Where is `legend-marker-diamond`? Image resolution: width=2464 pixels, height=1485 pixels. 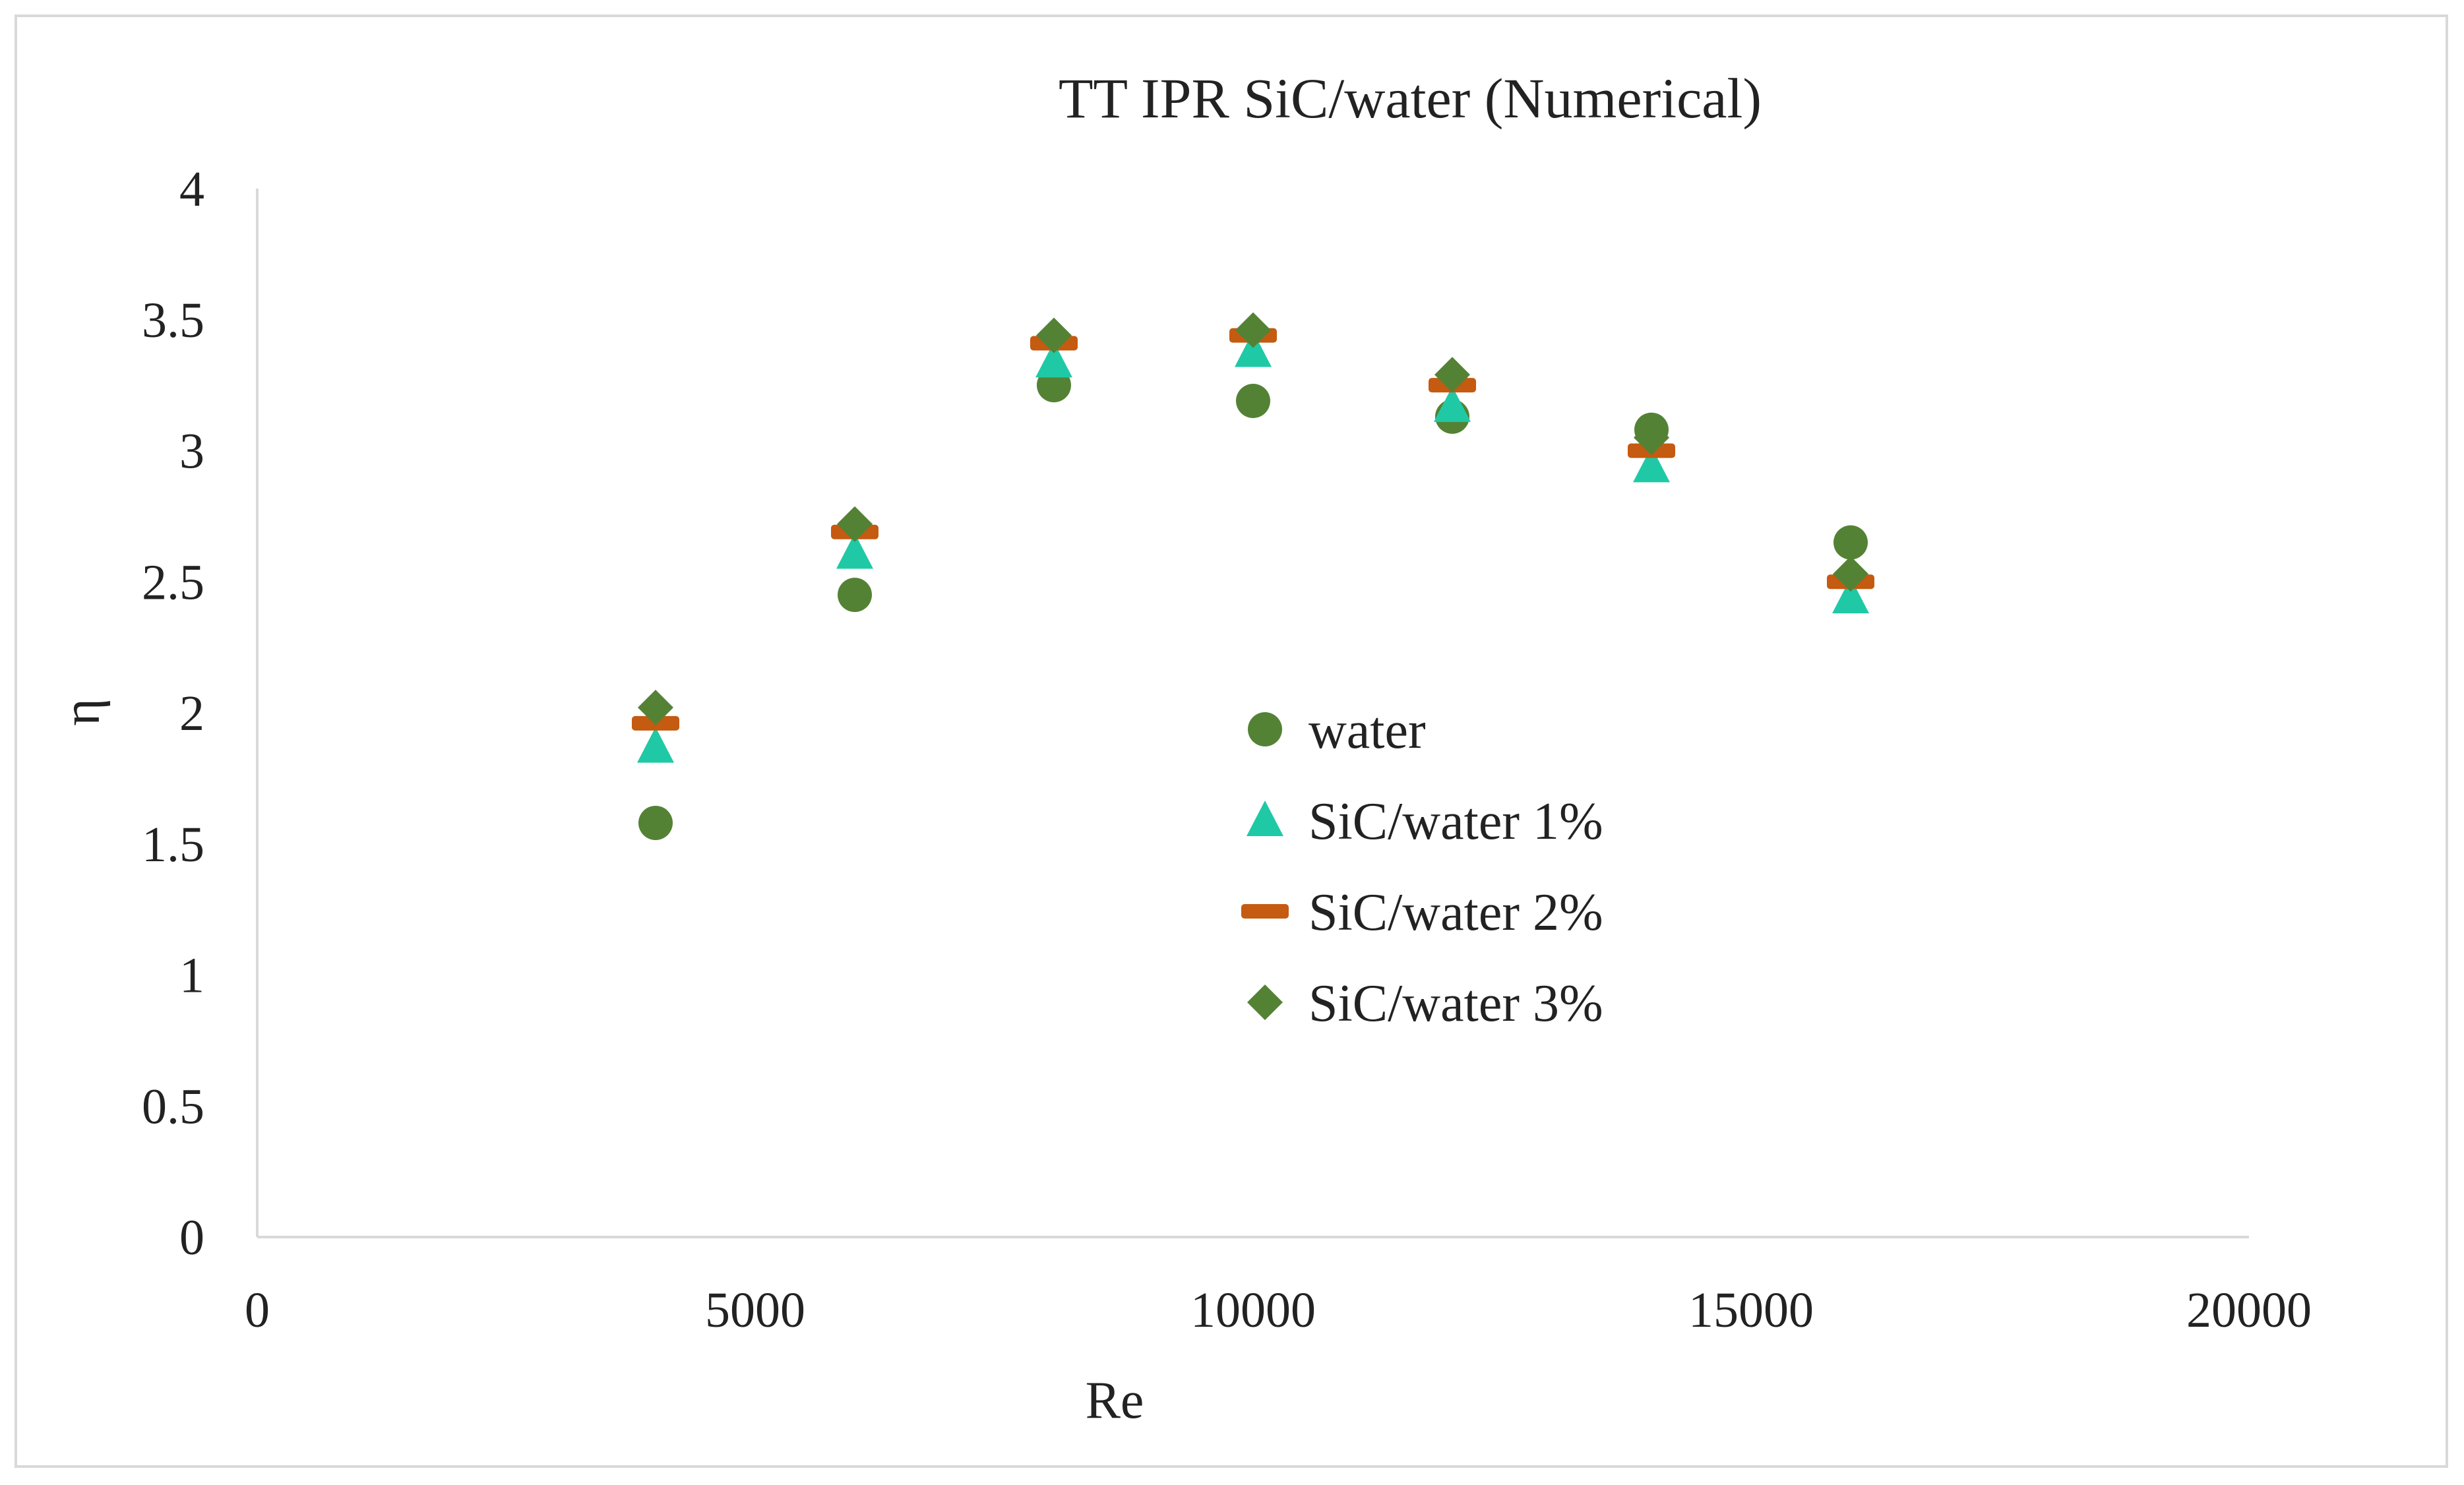 legend-marker-diamond is located at coordinates (1265, 1003).